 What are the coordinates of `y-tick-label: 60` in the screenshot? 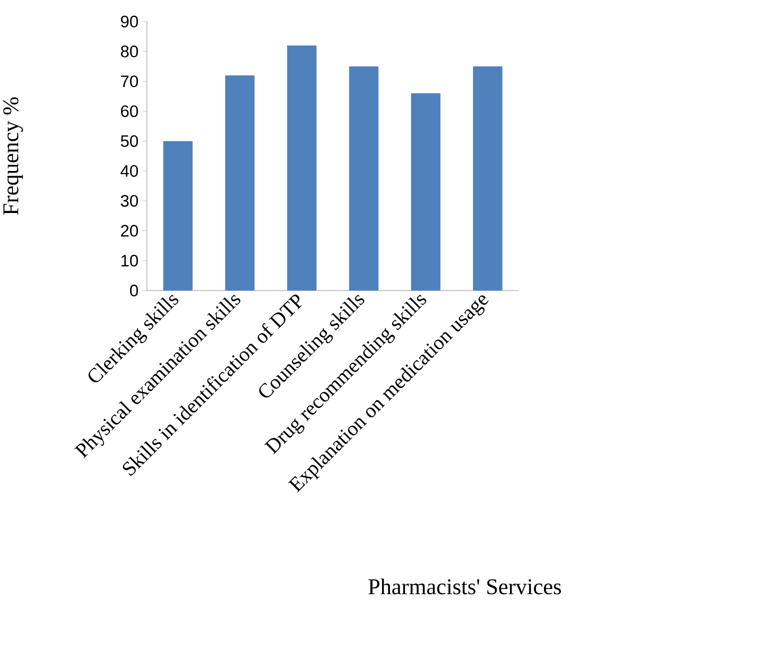 It's located at (129, 111).